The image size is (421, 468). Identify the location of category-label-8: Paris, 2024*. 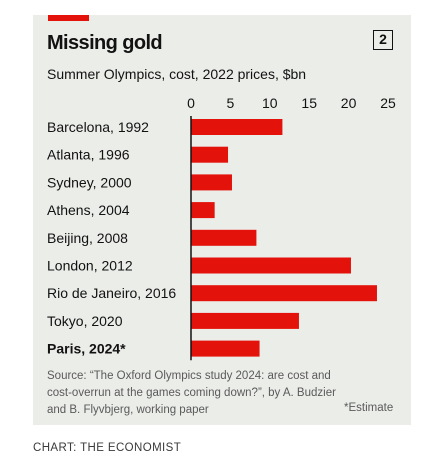
(86, 349).